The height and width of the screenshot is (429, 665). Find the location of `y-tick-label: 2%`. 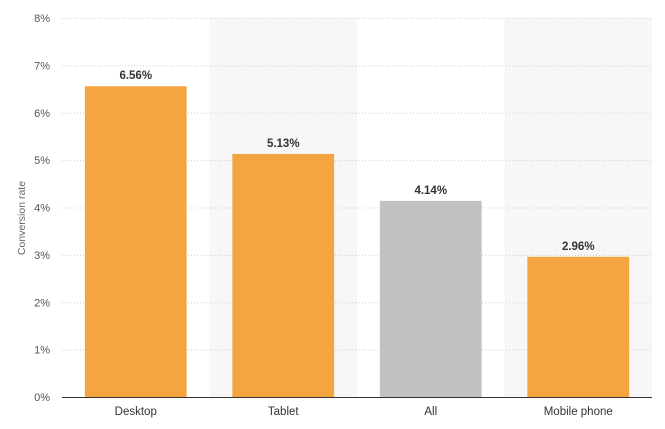

y-tick-label: 2% is located at coordinates (42, 303).